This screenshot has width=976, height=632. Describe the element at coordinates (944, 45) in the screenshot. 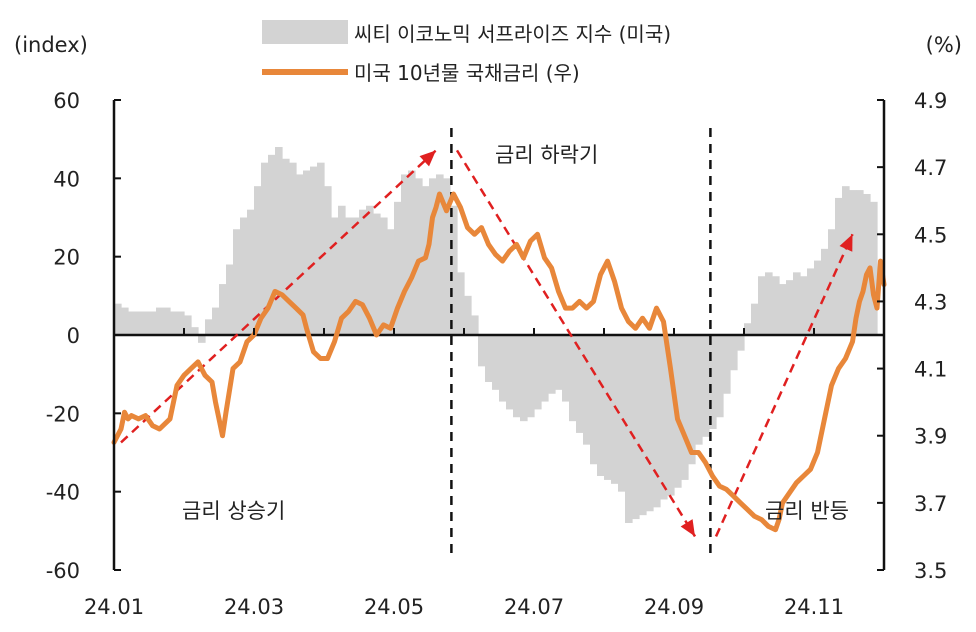

I see `right-axis-unit: (%)` at that location.